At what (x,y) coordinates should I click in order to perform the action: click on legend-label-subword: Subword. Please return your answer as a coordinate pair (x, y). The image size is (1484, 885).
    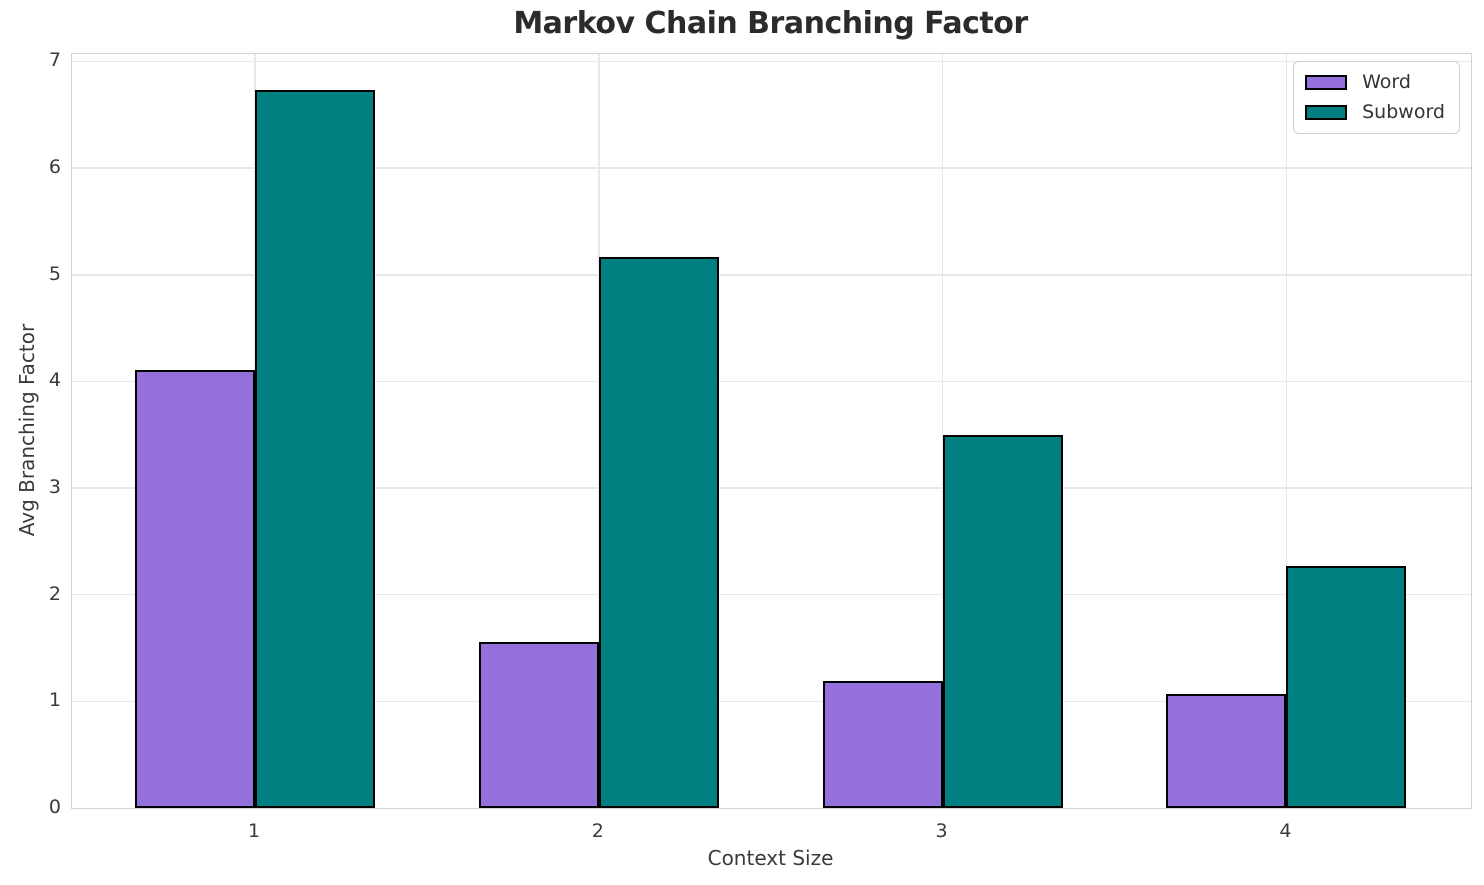
    Looking at the image, I should click on (1403, 112).